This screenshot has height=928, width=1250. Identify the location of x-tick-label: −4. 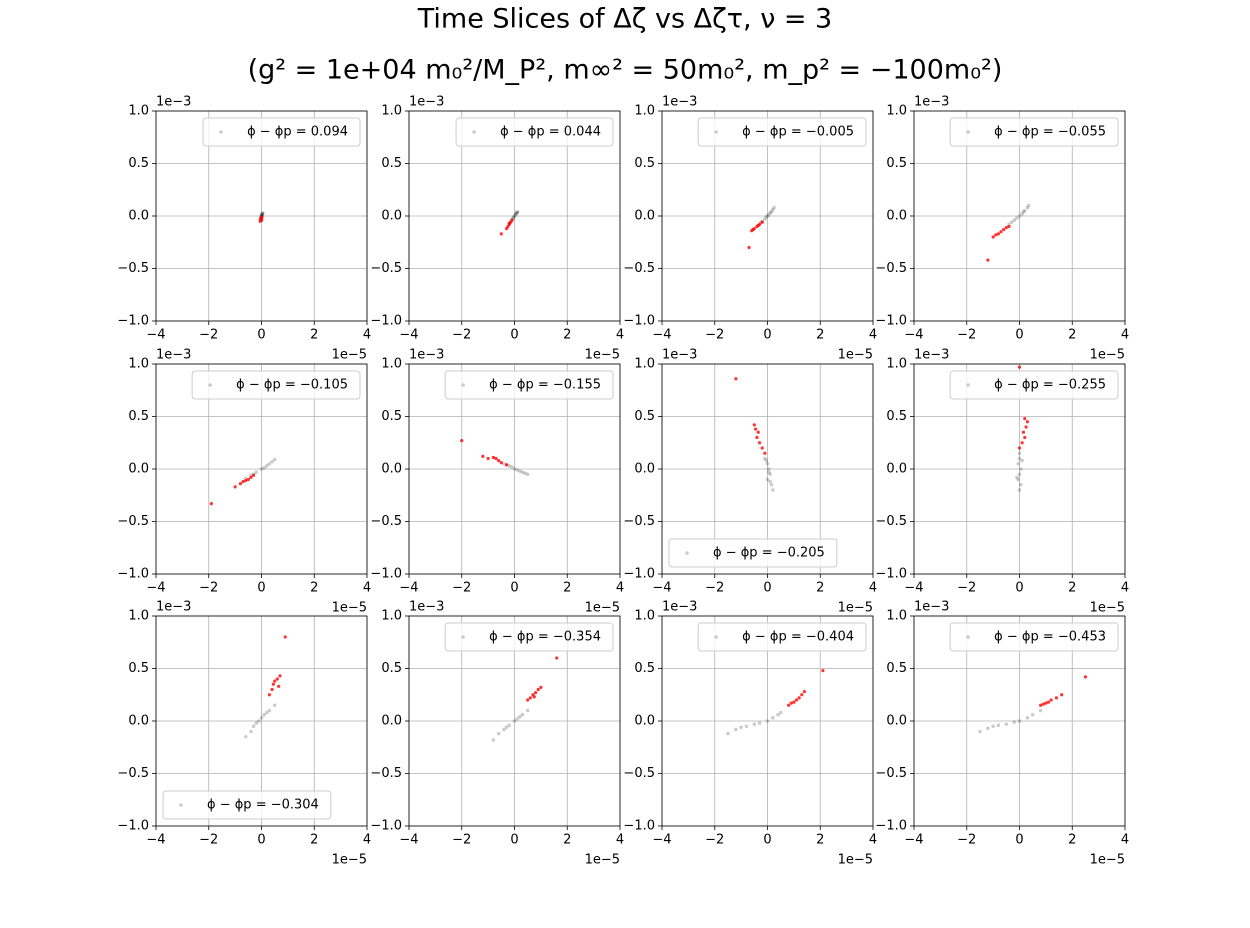
(155, 588).